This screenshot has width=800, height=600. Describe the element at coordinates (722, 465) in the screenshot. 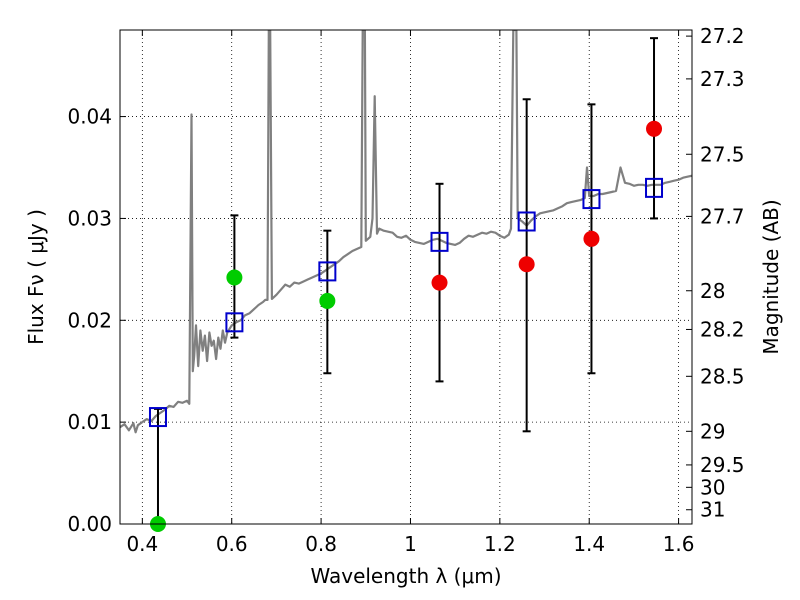

I see `right-y-tick-label: 29.5` at that location.